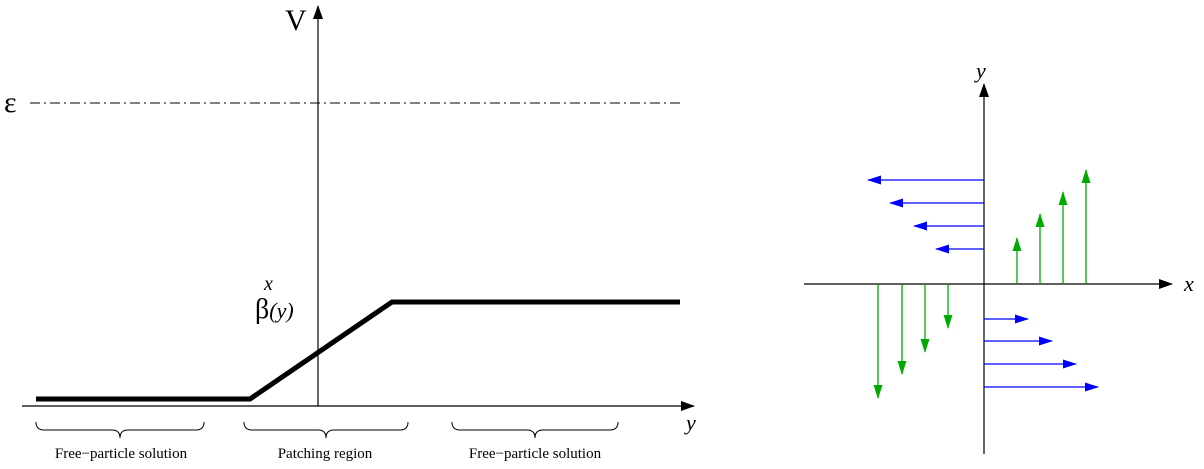 The image size is (1204, 469). What do you see at coordinates (296, 20) in the screenshot?
I see `v-axis-label: V` at bounding box center [296, 20].